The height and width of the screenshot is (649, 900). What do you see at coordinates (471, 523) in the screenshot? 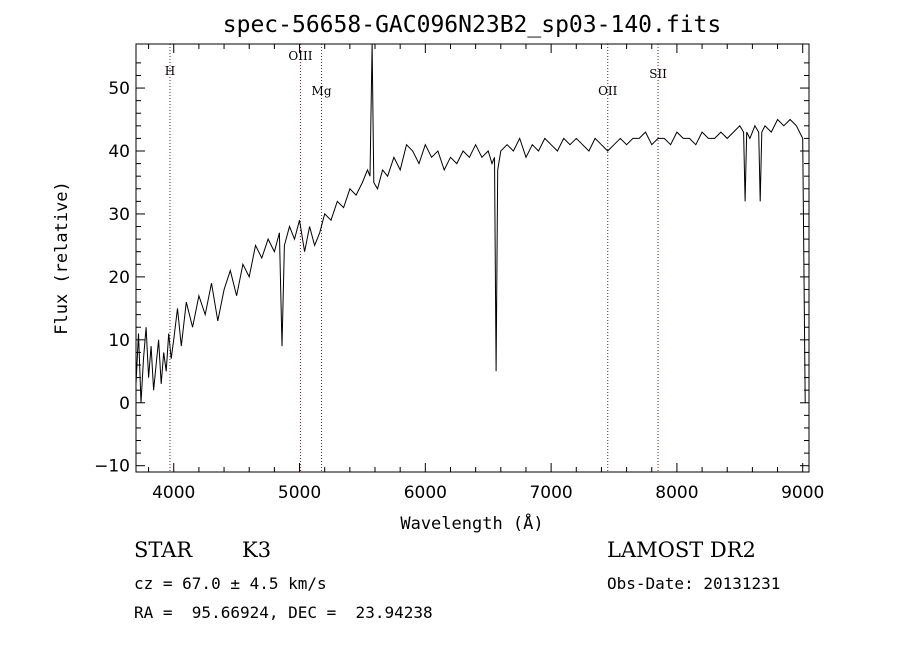
I see `x-axis-label: Wavelength (Å)` at bounding box center [471, 523].